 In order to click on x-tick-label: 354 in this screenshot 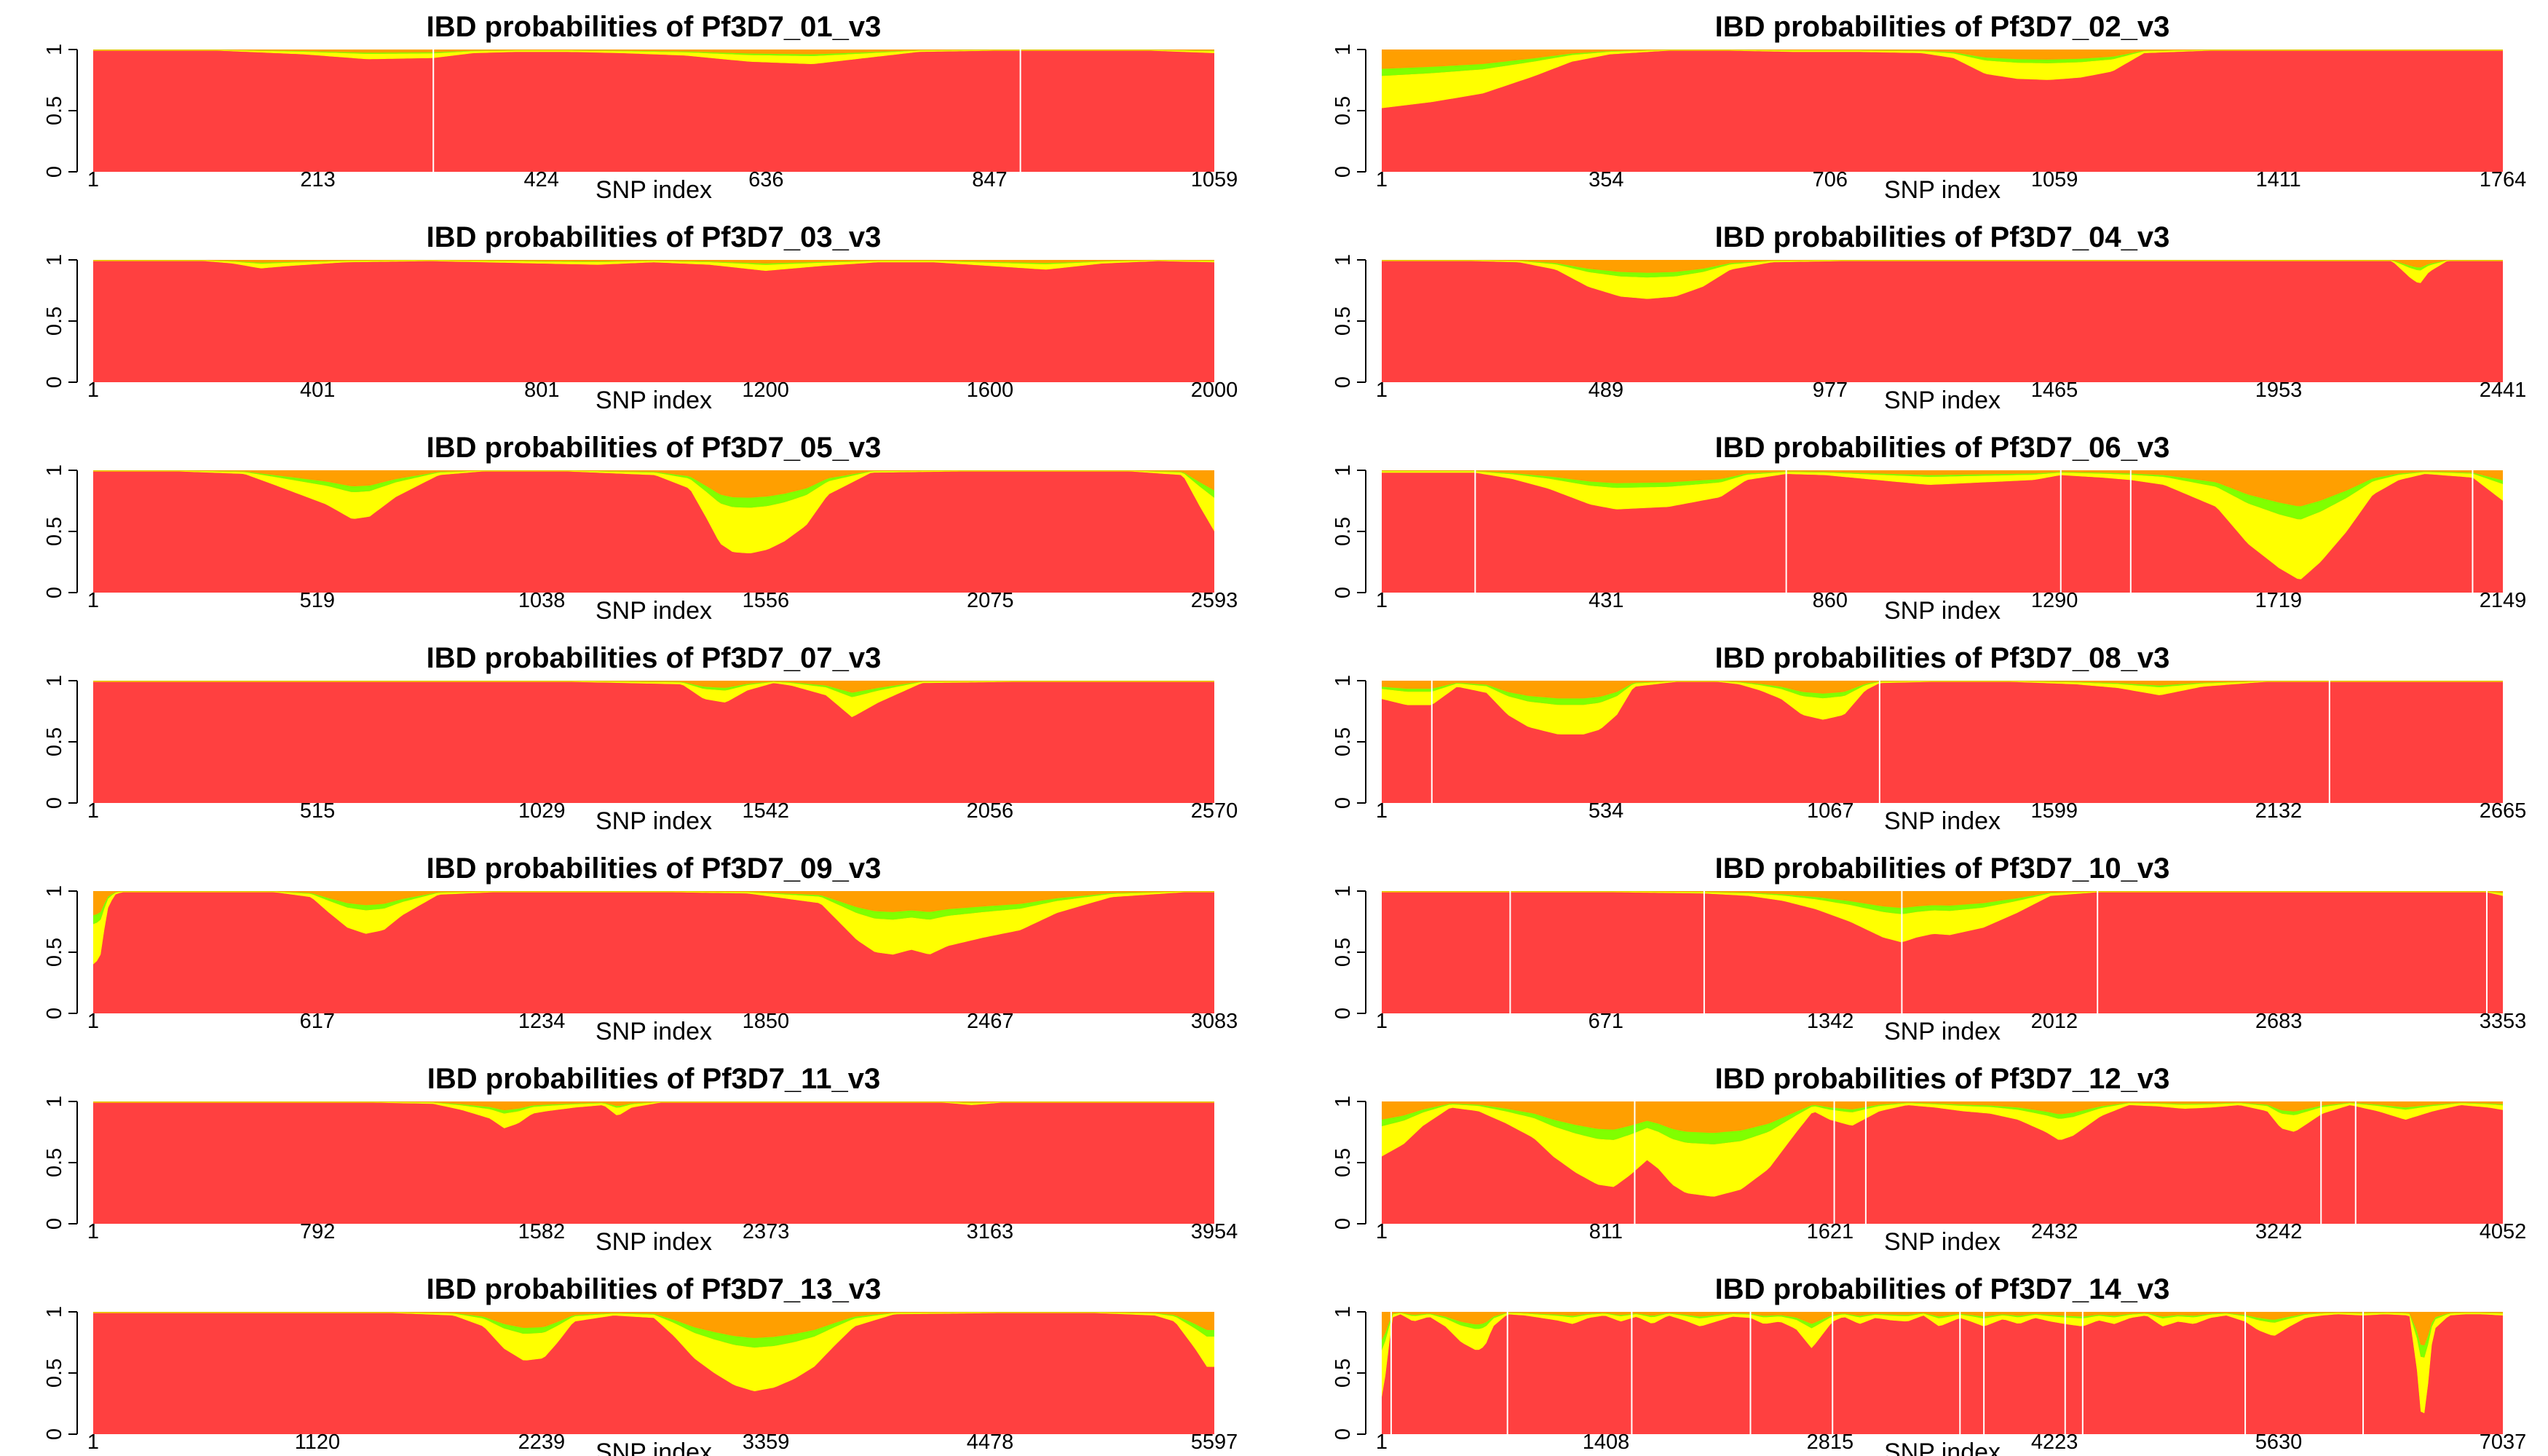, I will do `click(1605, 179)`.